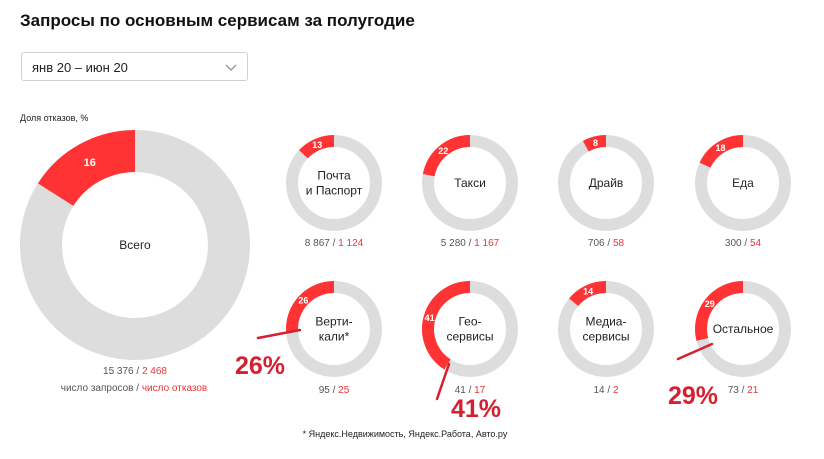 The image size is (824, 459). I want to click on donut-name-label: Еда, so click(743, 183).